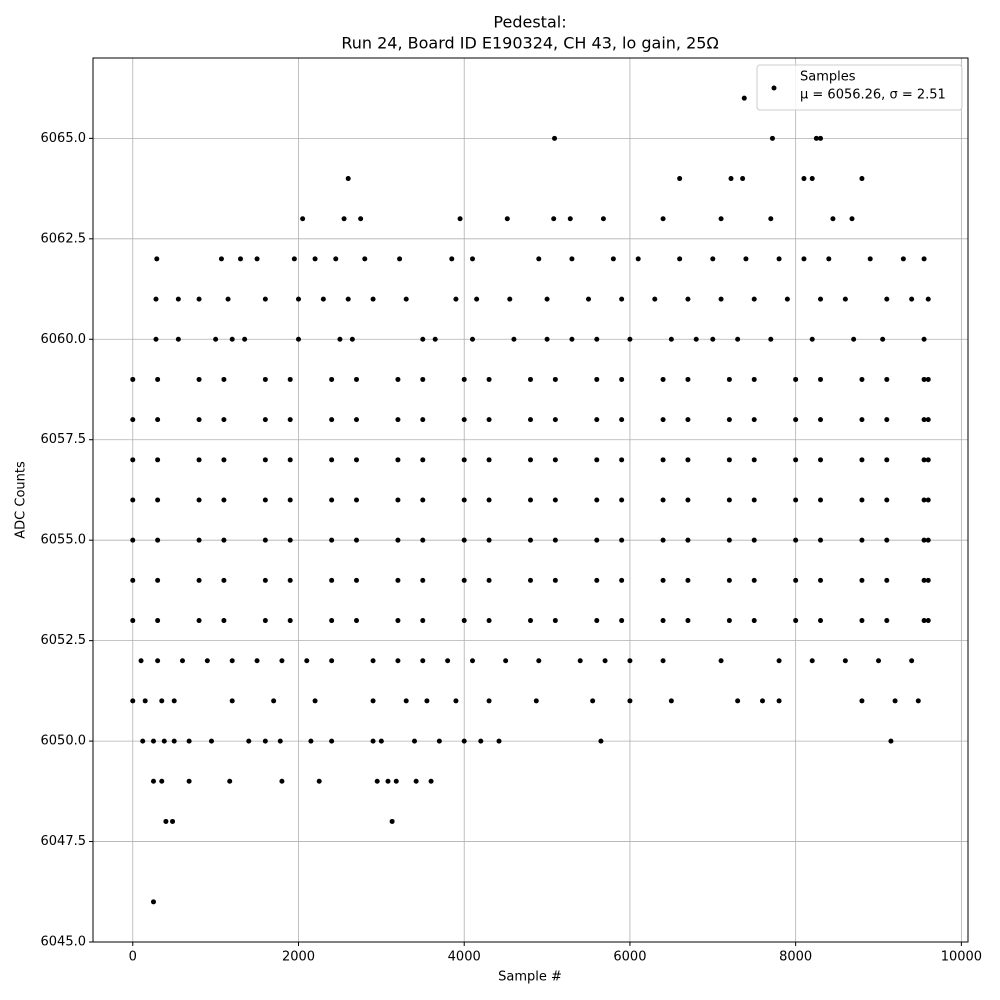 The image size is (1000, 1000). I want to click on legend-box, so click(859, 87).